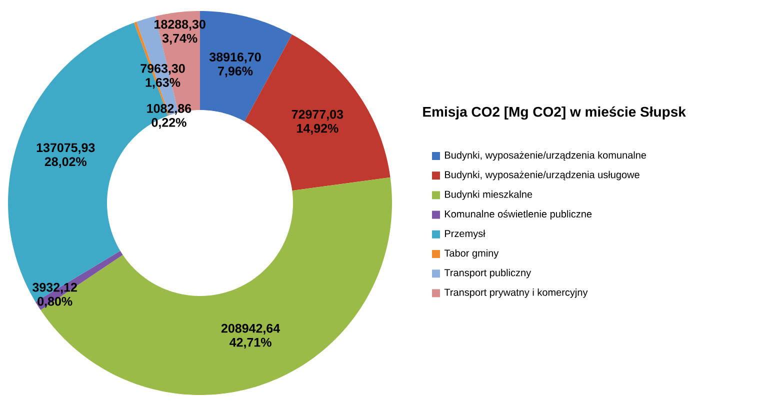  I want to click on legend-label: Budynki, wyposażenie/urządzenia usługowe, so click(542, 175).